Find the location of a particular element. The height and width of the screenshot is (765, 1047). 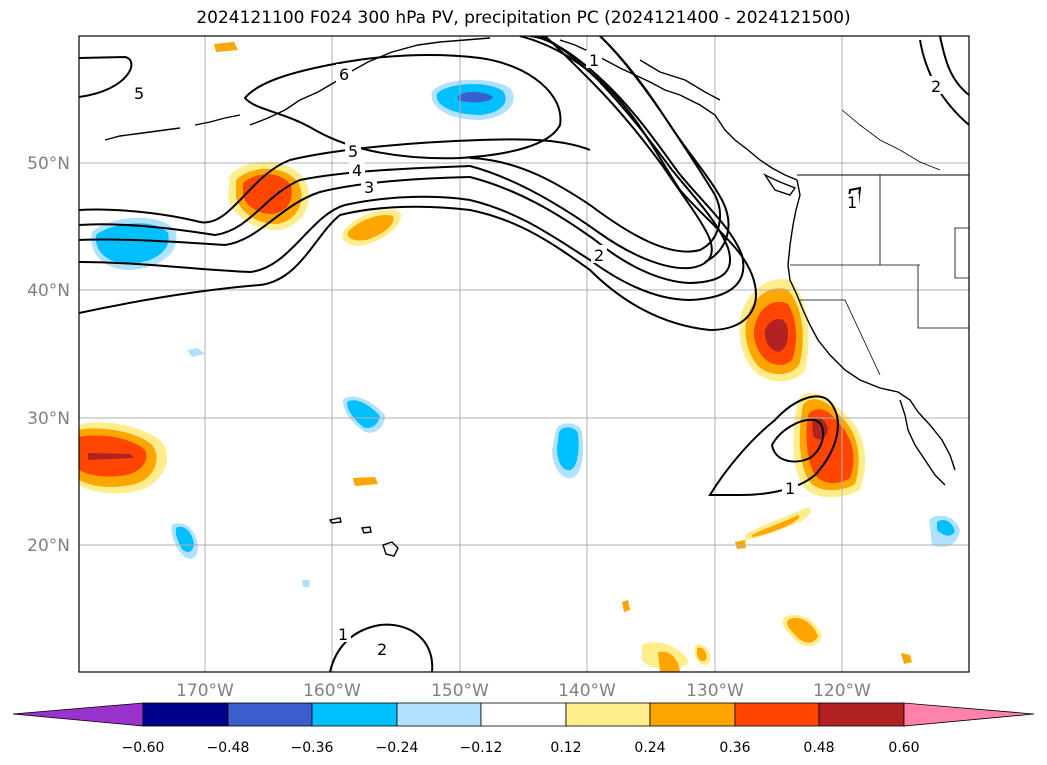

lon-tick-label: 120°W is located at coordinates (842, 691).